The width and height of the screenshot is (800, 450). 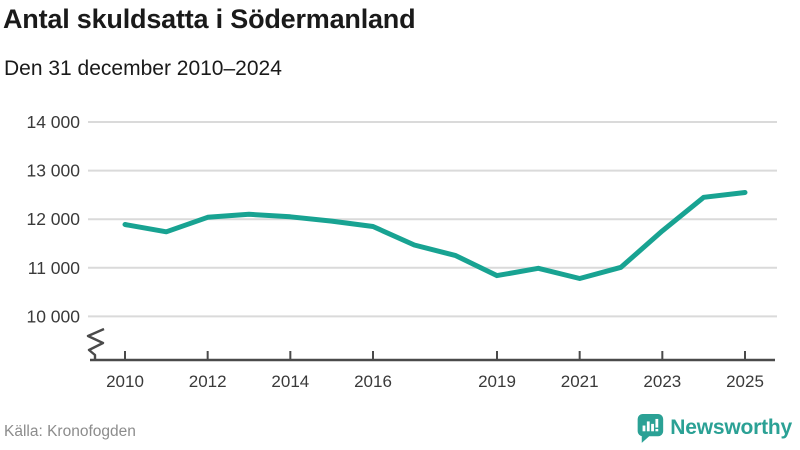 What do you see at coordinates (745, 381) in the screenshot?
I see `x-tick-label: 2025` at bounding box center [745, 381].